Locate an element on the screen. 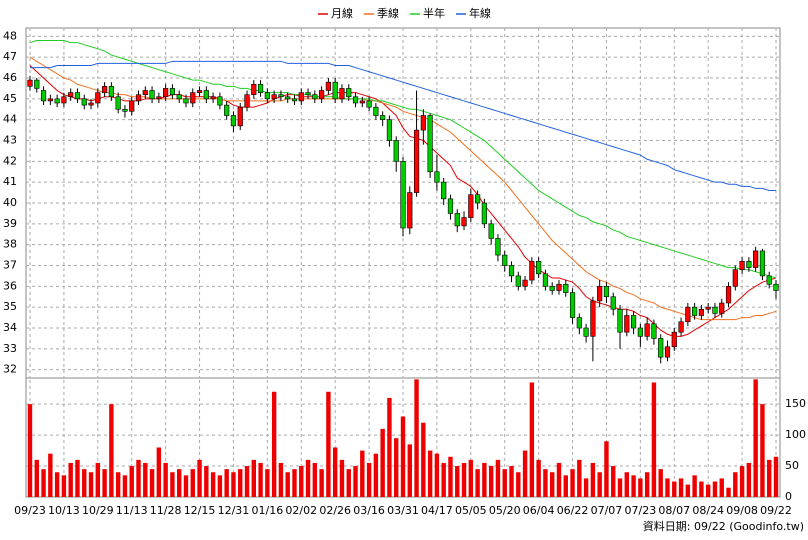 This screenshot has height=540, width=808. x-tick-label: 04/17 is located at coordinates (437, 510).